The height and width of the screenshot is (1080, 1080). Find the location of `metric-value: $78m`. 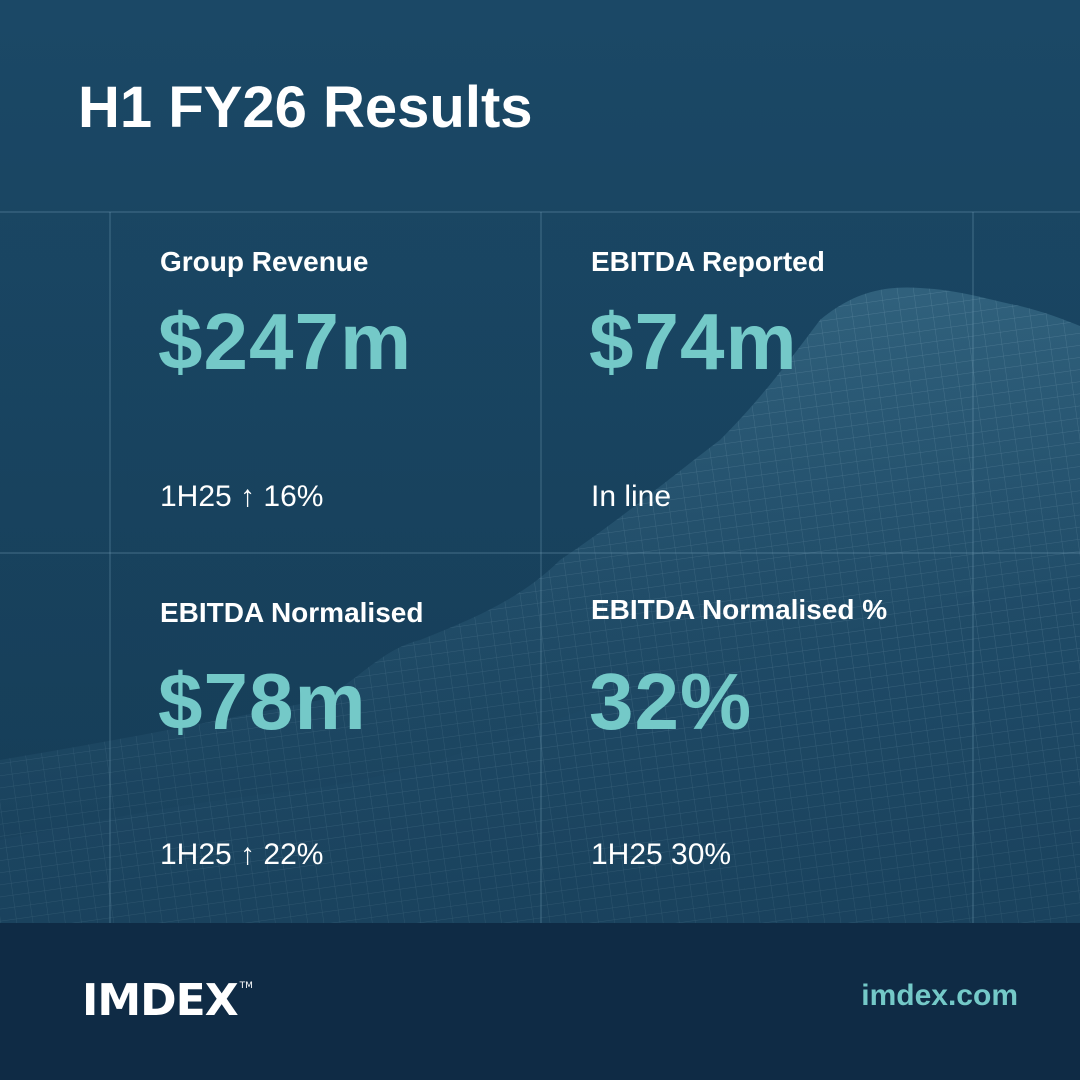

metric-value: $78m is located at coordinates (262, 701).